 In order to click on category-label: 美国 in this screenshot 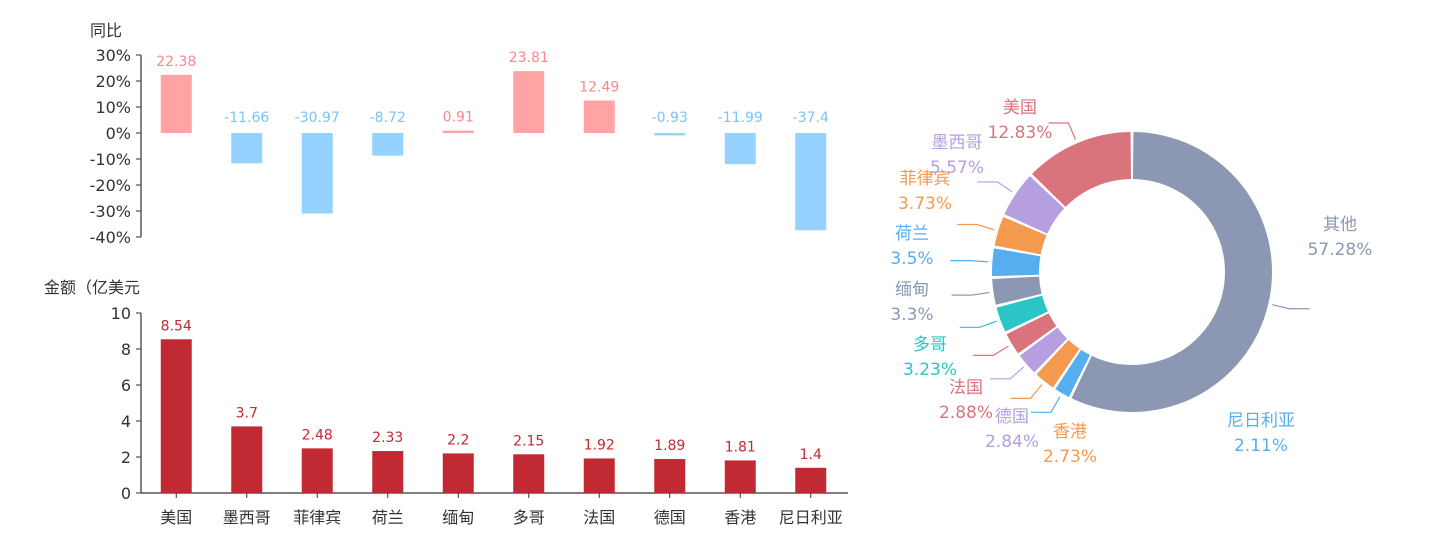, I will do `click(176, 517)`.